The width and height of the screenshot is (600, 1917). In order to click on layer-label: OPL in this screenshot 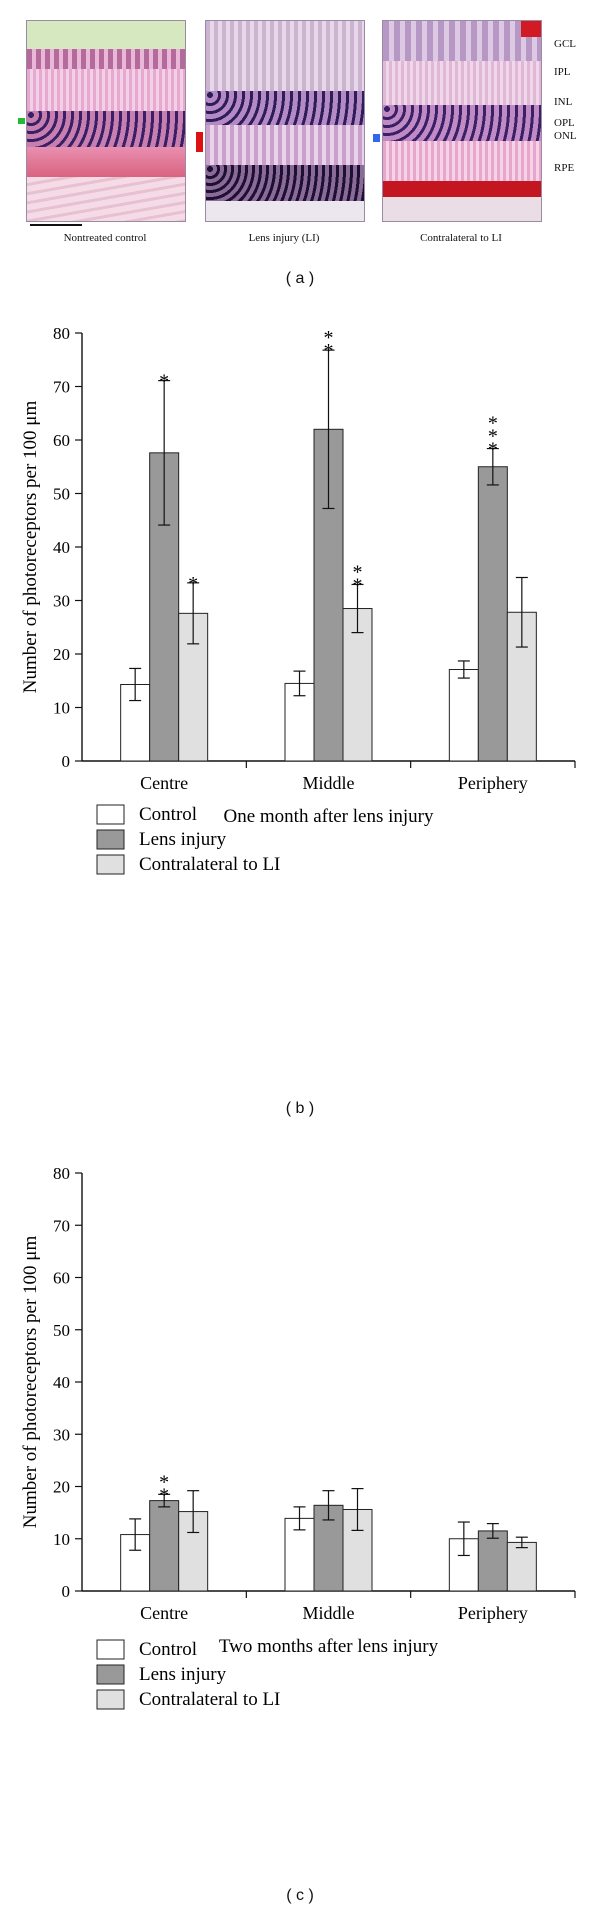, I will do `click(564, 123)`.